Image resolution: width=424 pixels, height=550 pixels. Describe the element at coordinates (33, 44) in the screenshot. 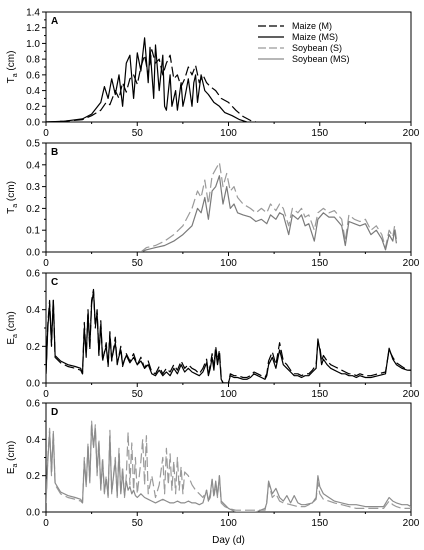

I see `y-tick-label: 1.0` at that location.